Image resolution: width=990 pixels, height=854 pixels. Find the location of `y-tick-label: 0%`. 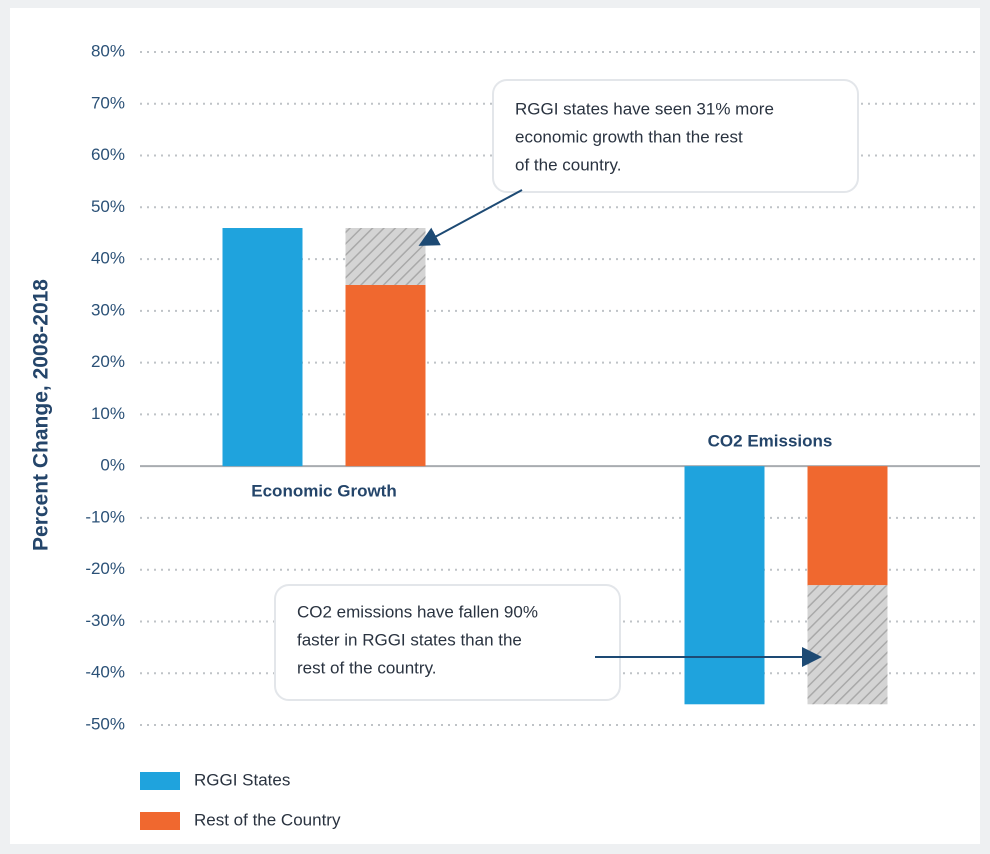

y-tick-label: 0% is located at coordinates (112, 465).